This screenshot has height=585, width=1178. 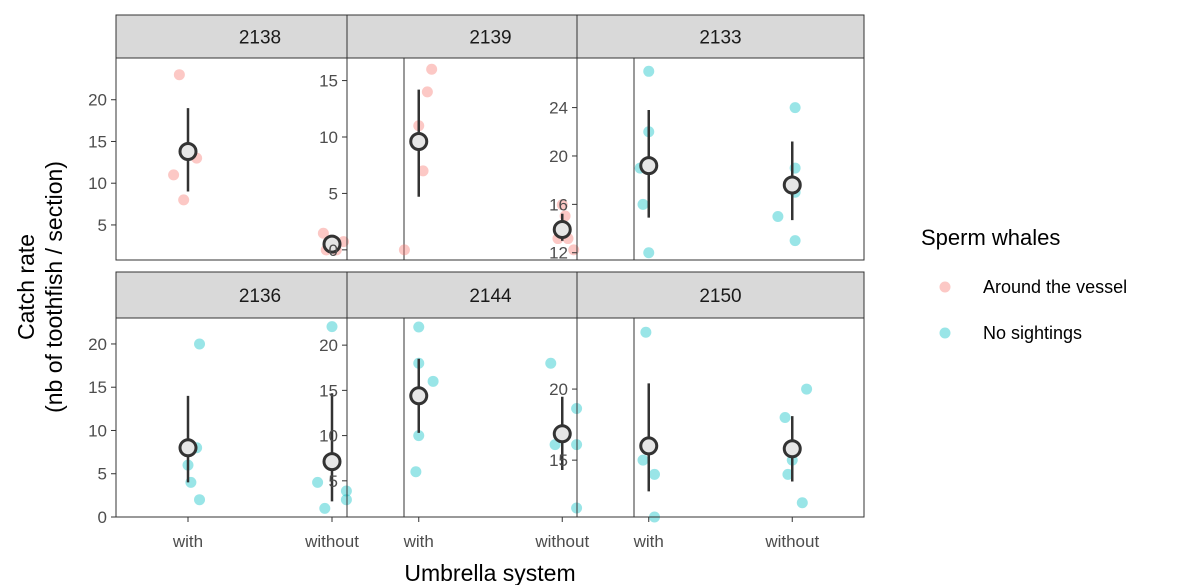 I want to click on facet-strip-label: 2133, so click(x=720, y=38).